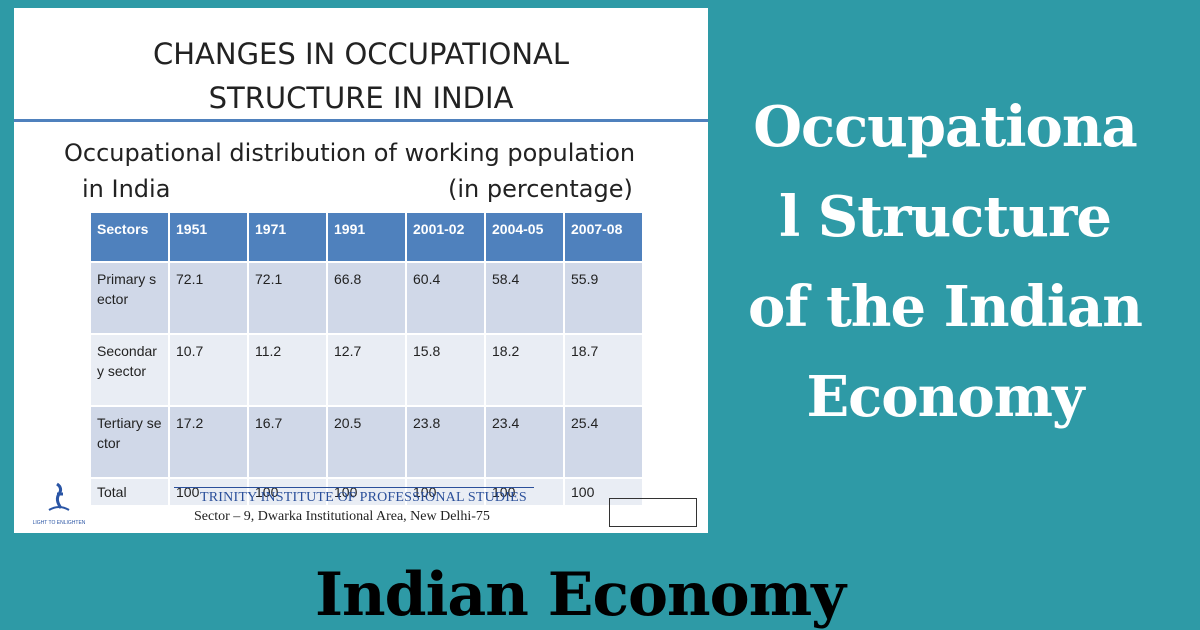 This screenshot has height=630, width=1200. What do you see at coordinates (208, 237) in the screenshot?
I see `header-cell: 1951` at bounding box center [208, 237].